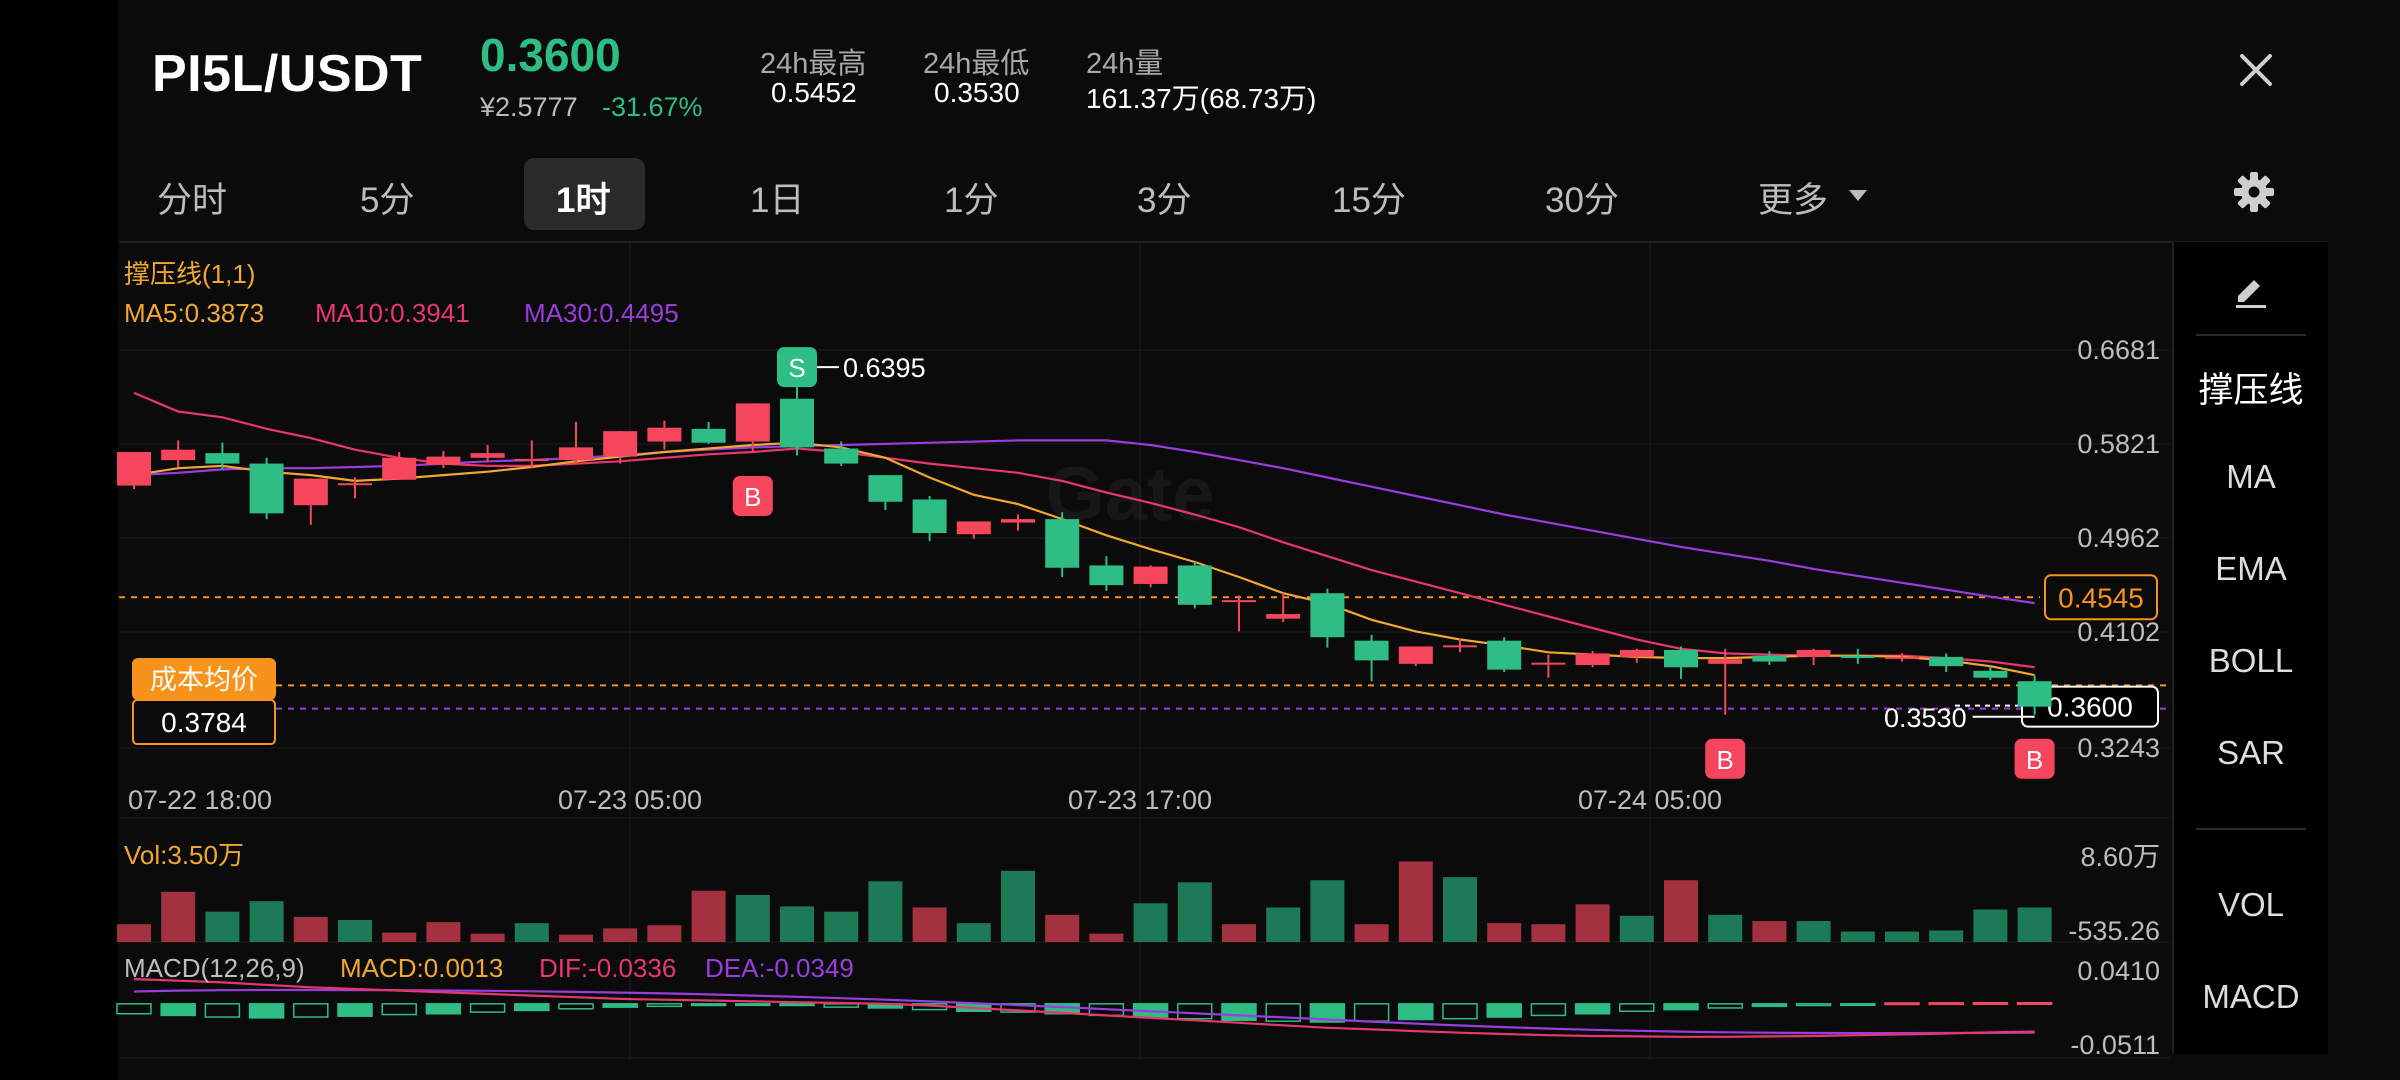 The height and width of the screenshot is (1080, 2400). I want to click on cost-basis-value: 0.3784, so click(204, 722).